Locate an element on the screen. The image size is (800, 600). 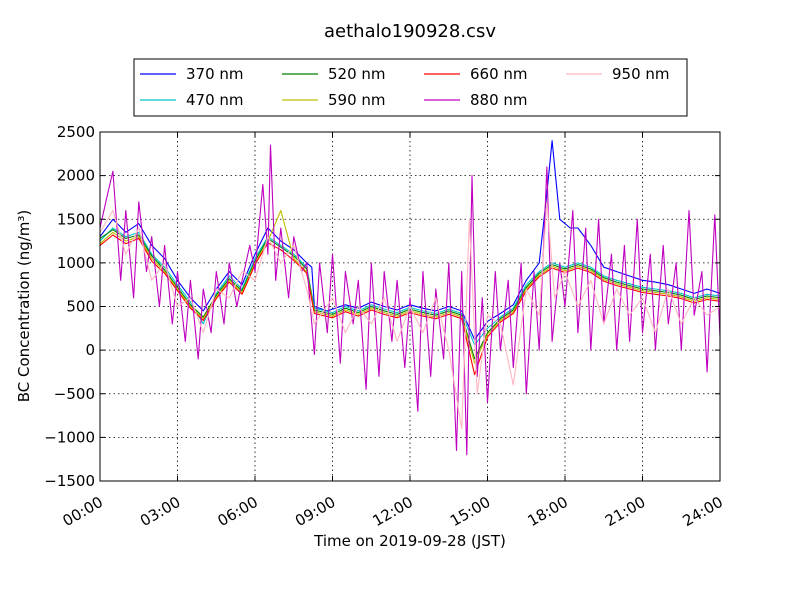
legend-label: 370 nm is located at coordinates (215, 74).